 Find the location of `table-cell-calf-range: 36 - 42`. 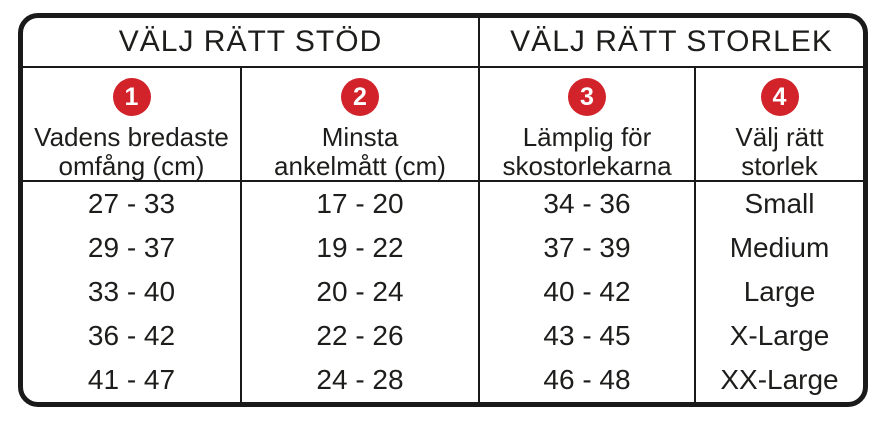

table-cell-calf-range: 36 - 42 is located at coordinates (132, 336).